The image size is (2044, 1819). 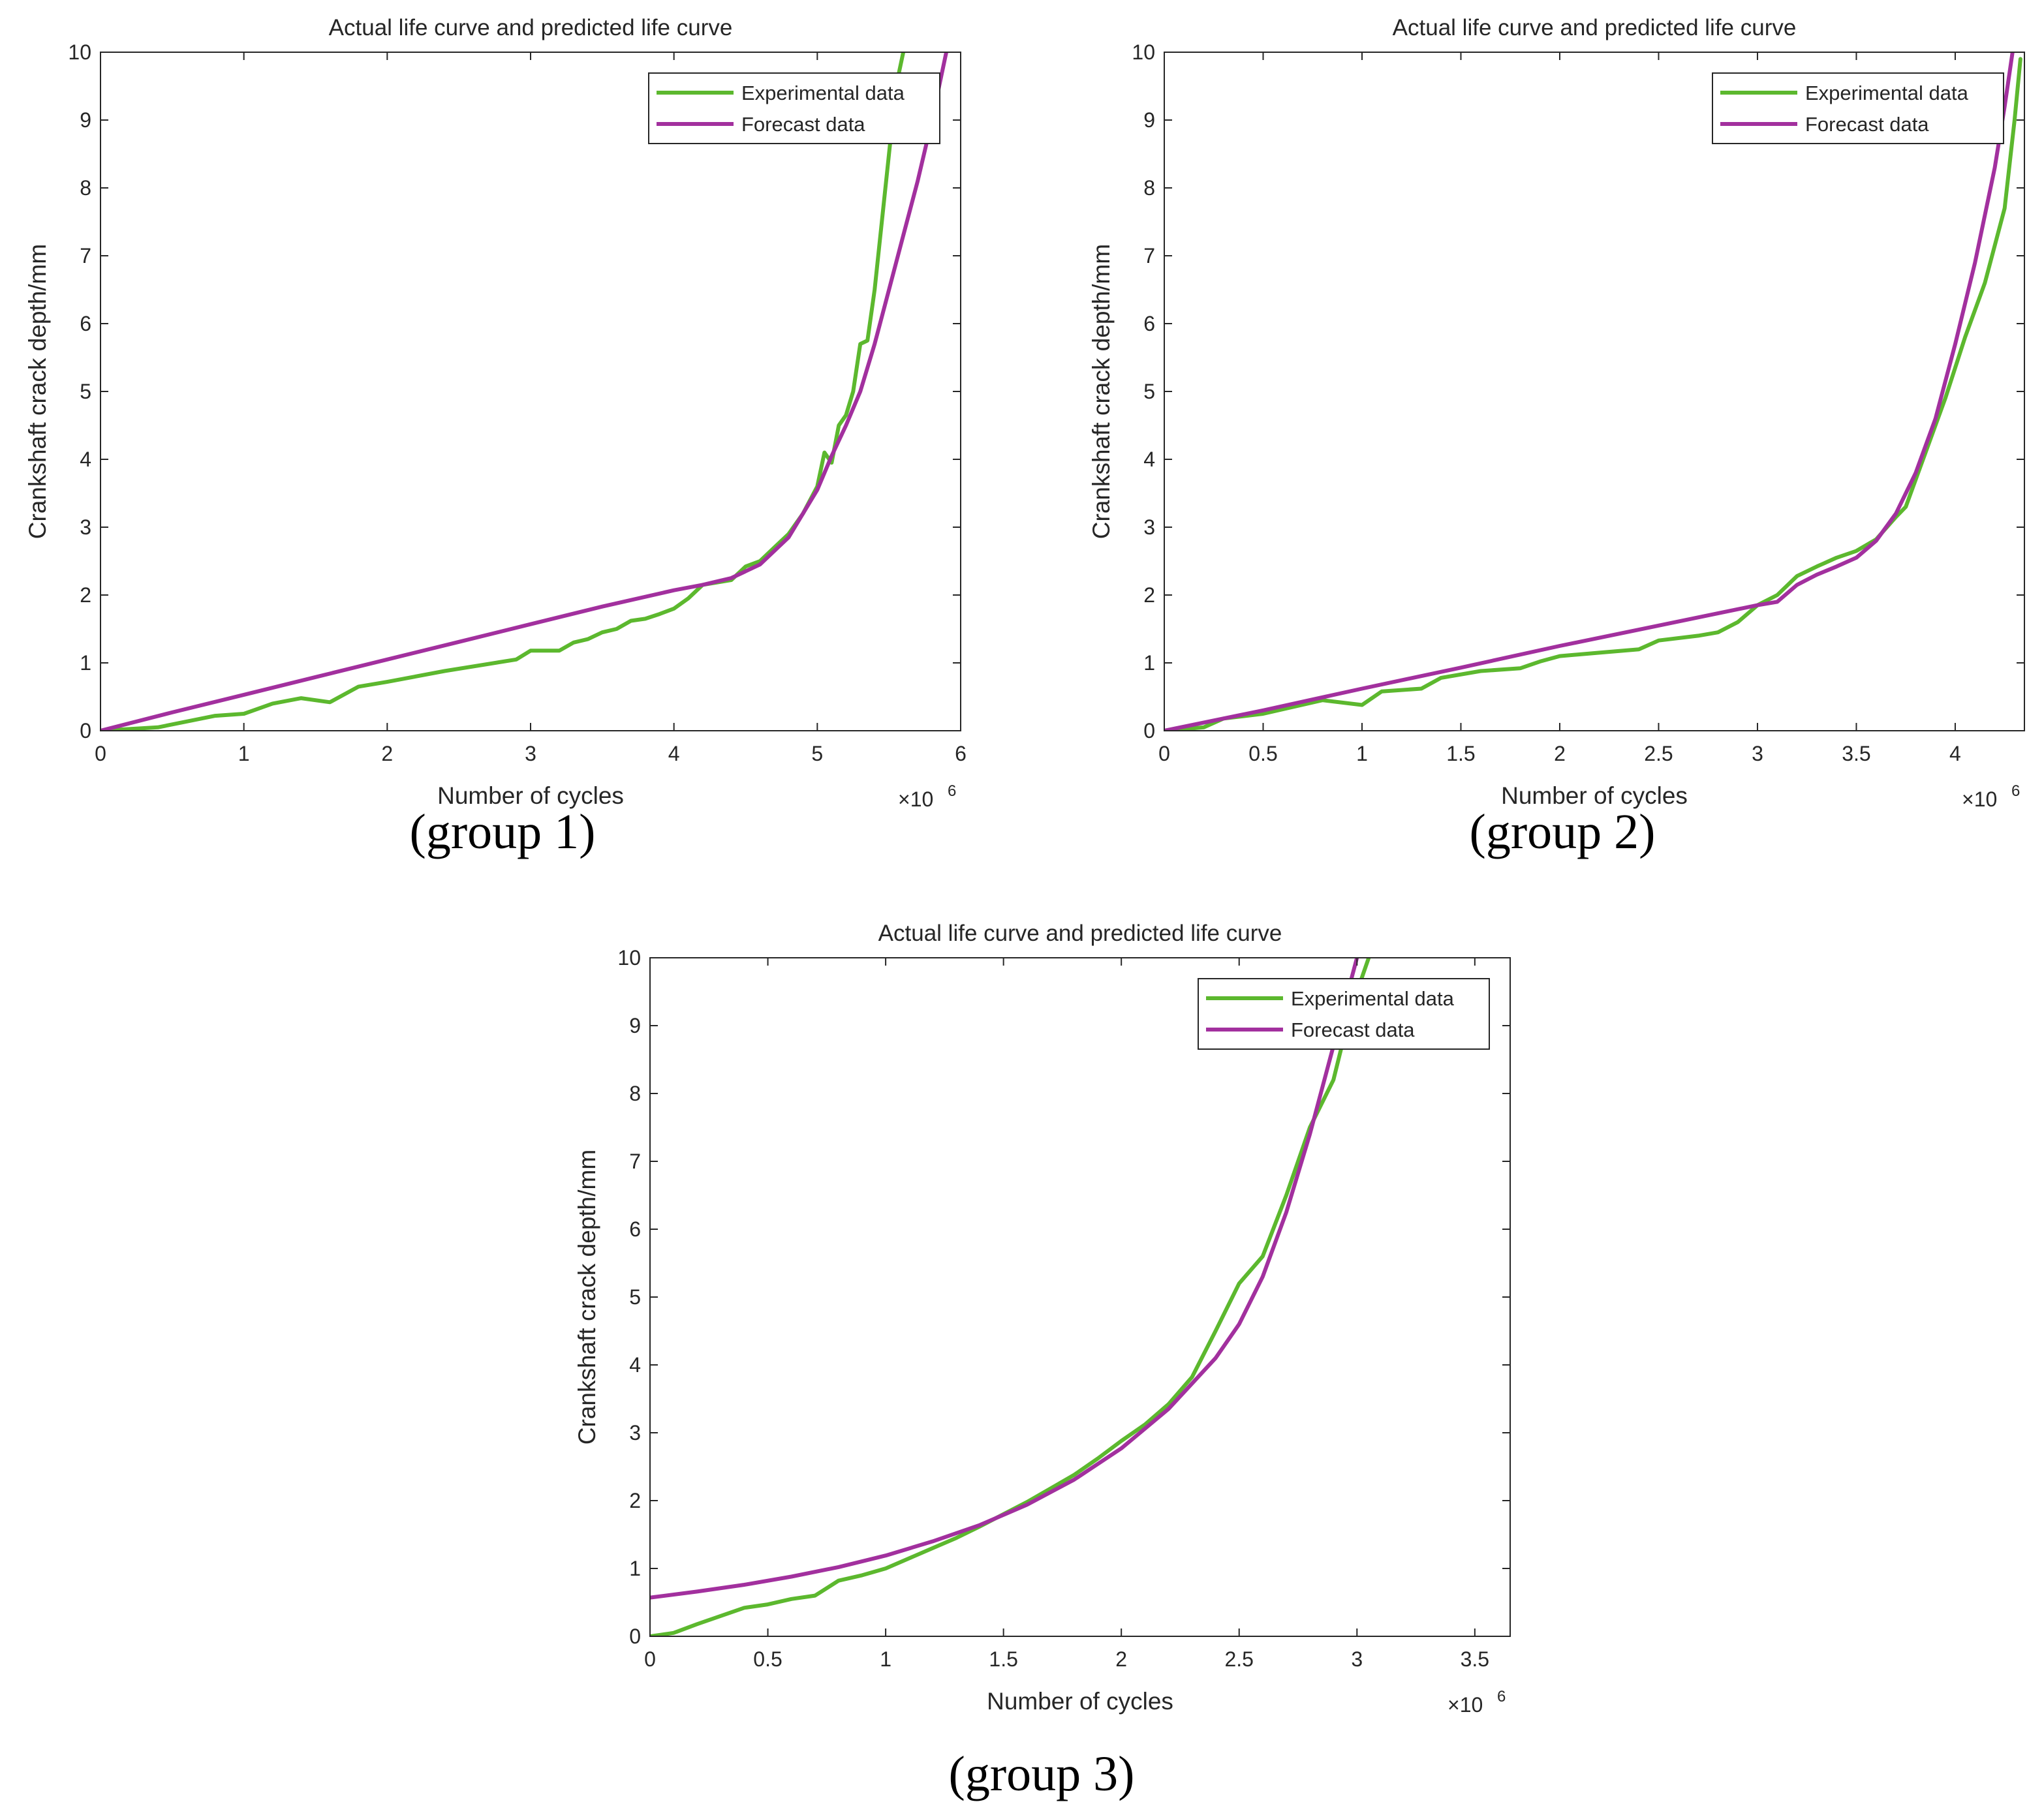 I want to click on panel-caption: (group 1), so click(x=503, y=831).